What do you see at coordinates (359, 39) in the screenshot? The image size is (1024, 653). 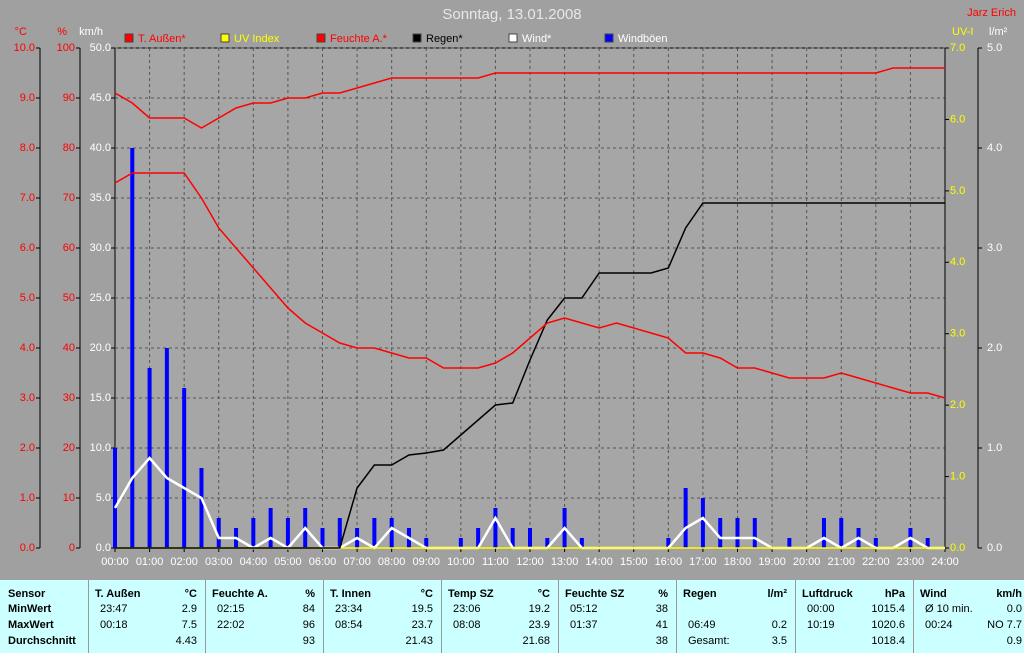 I see `legend-label: Feuchte A.*` at bounding box center [359, 39].